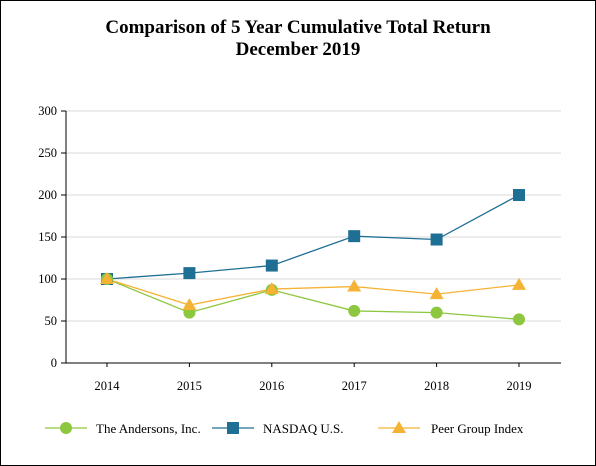 This screenshot has height=466, width=596. What do you see at coordinates (47, 237) in the screenshot?
I see `y-tick-label: 150` at bounding box center [47, 237].